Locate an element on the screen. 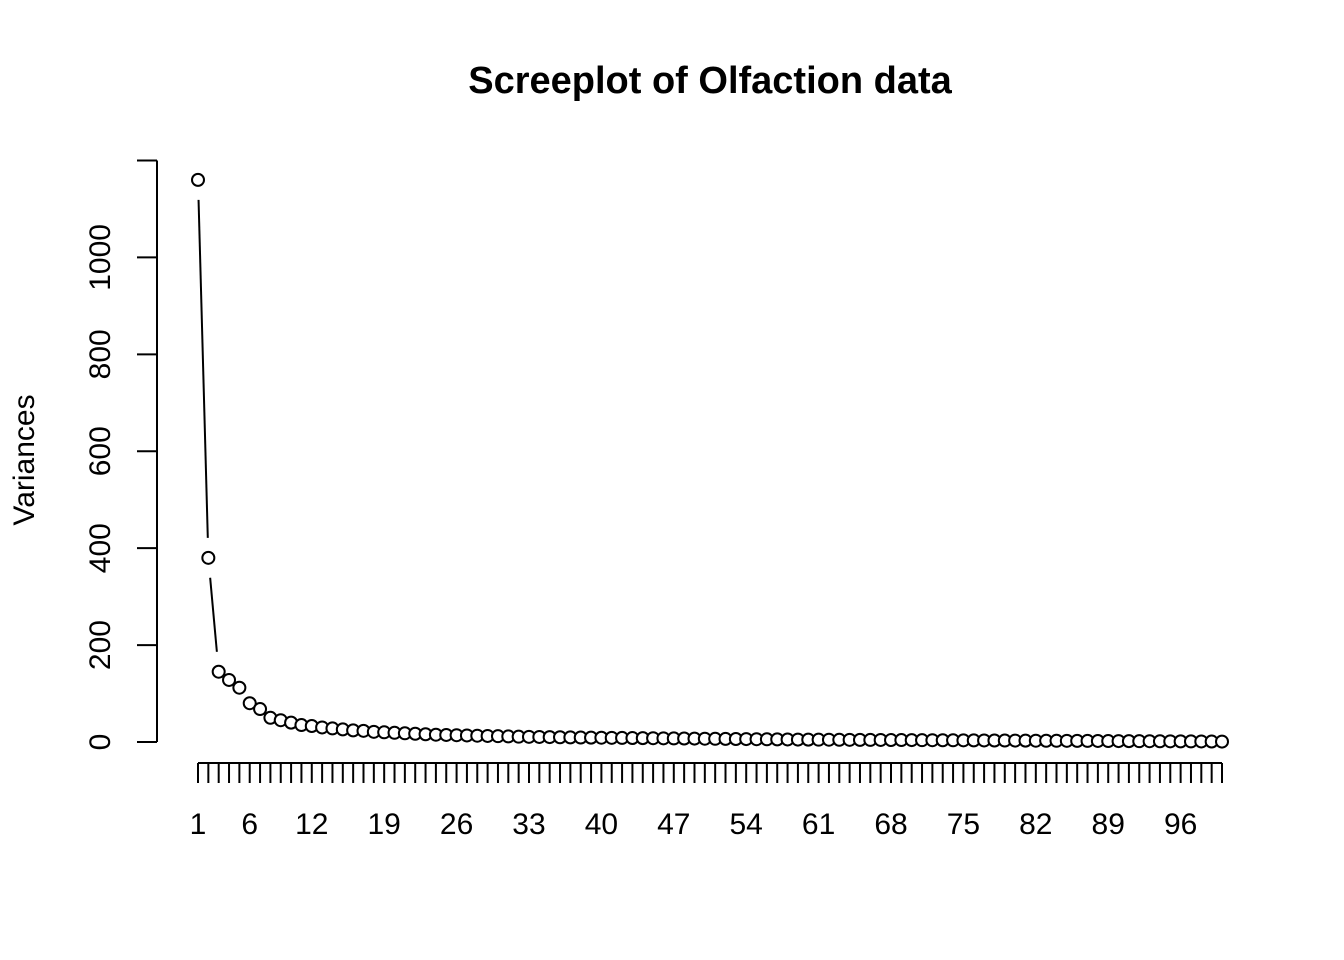  x-tick-label: 6 is located at coordinates (249, 824).